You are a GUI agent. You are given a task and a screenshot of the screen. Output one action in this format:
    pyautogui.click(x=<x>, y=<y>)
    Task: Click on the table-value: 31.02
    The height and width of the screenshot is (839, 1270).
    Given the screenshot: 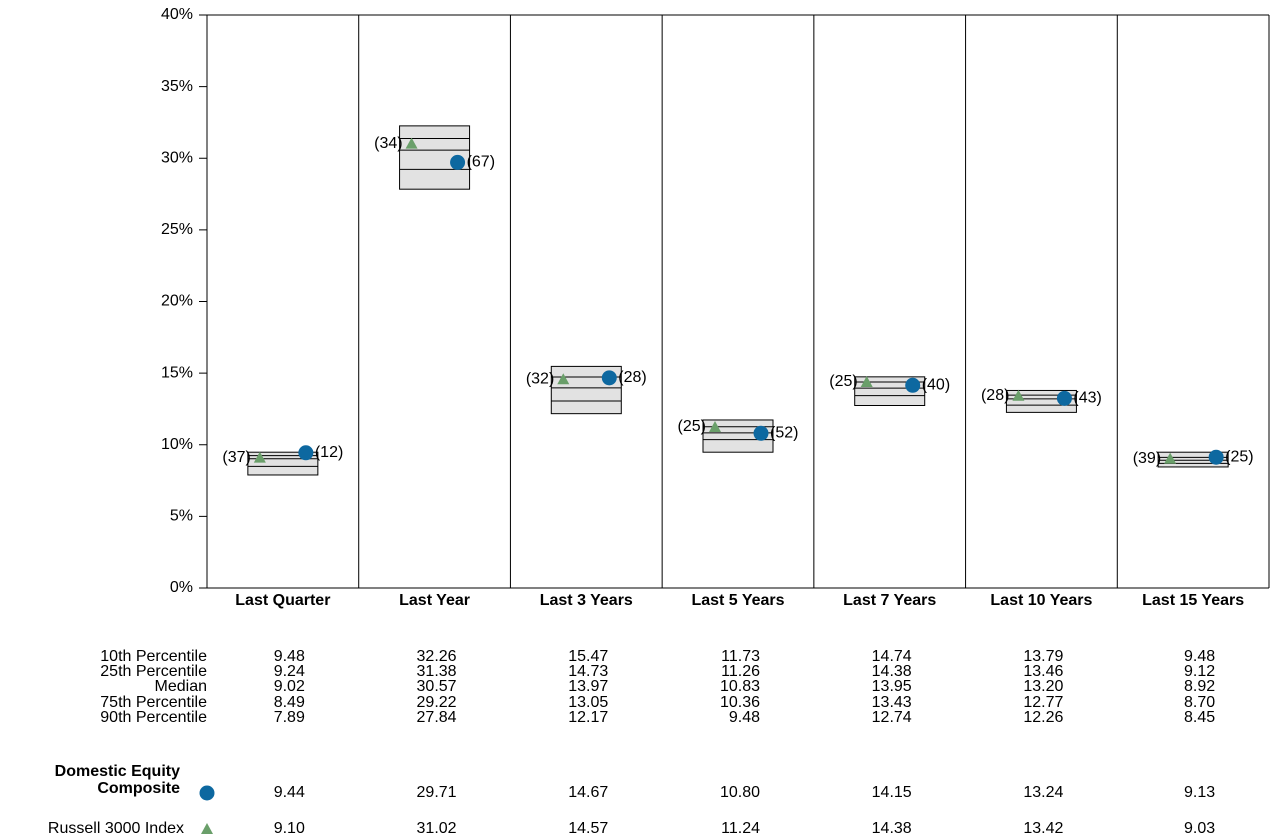 What is the action you would take?
    pyautogui.click(x=437, y=828)
    